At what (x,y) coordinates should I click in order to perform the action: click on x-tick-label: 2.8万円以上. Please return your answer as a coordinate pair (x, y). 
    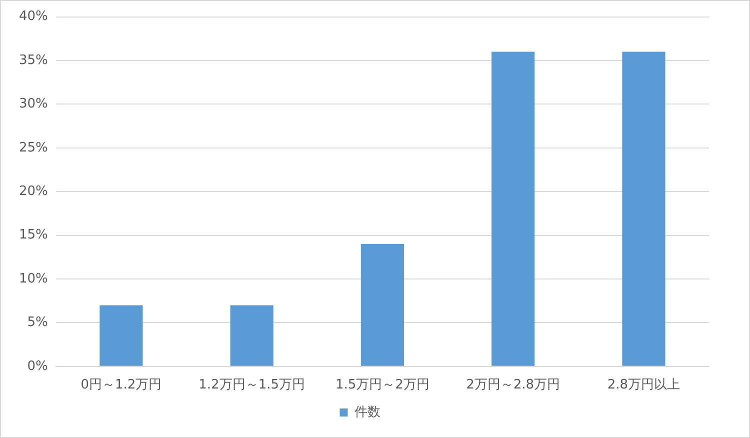
    Looking at the image, I should click on (643, 385).